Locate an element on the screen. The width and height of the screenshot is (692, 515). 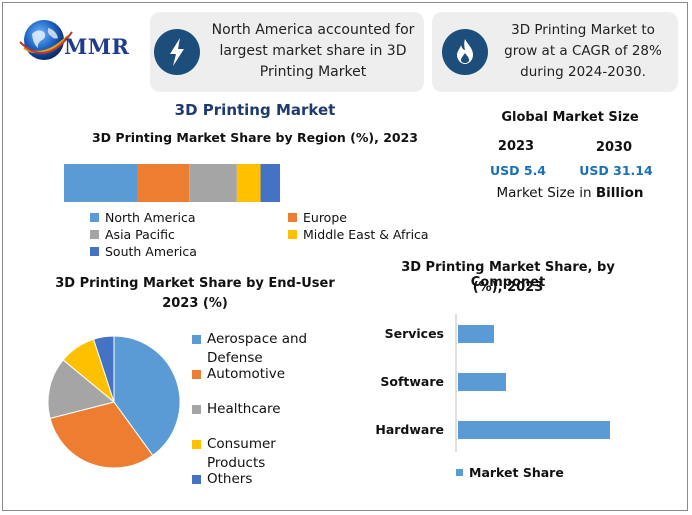
enduser-legend-item-consumer-products: Consumer Products is located at coordinates (262, 454).